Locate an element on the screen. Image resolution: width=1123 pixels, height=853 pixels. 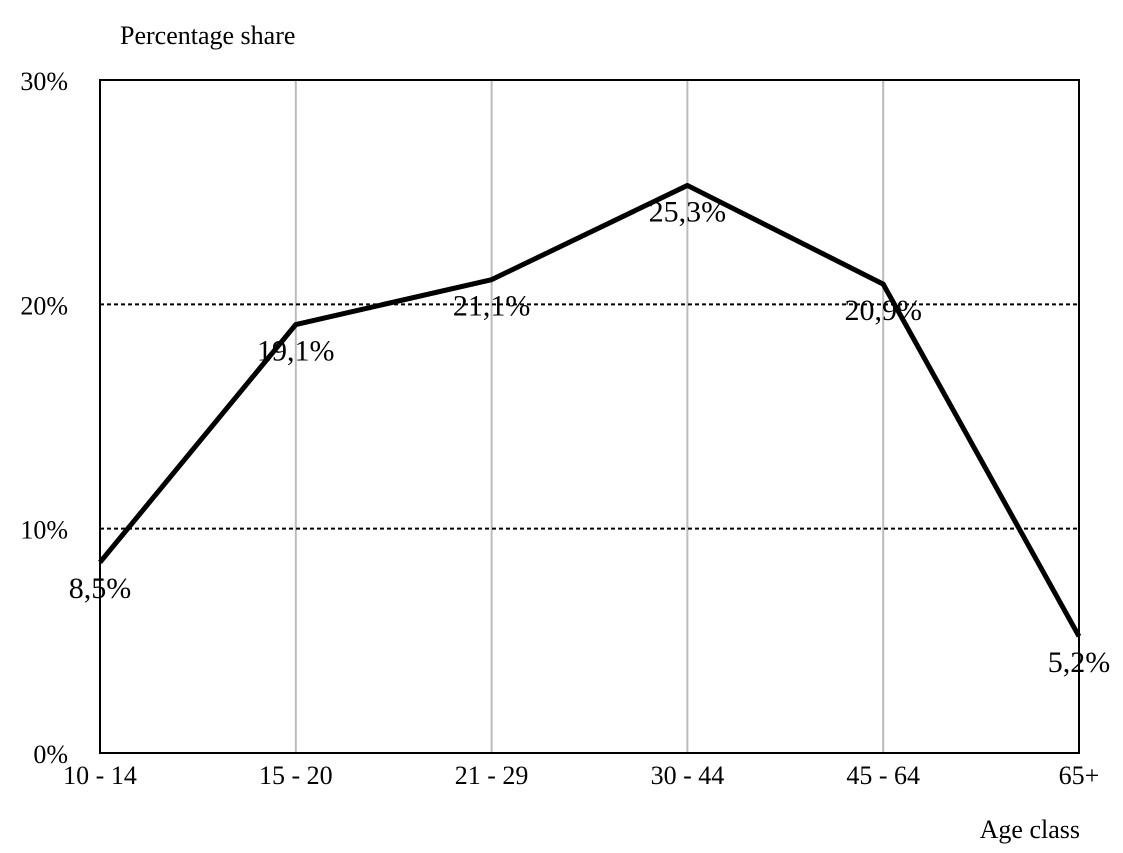
value-label: 25,3% is located at coordinates (688, 211).